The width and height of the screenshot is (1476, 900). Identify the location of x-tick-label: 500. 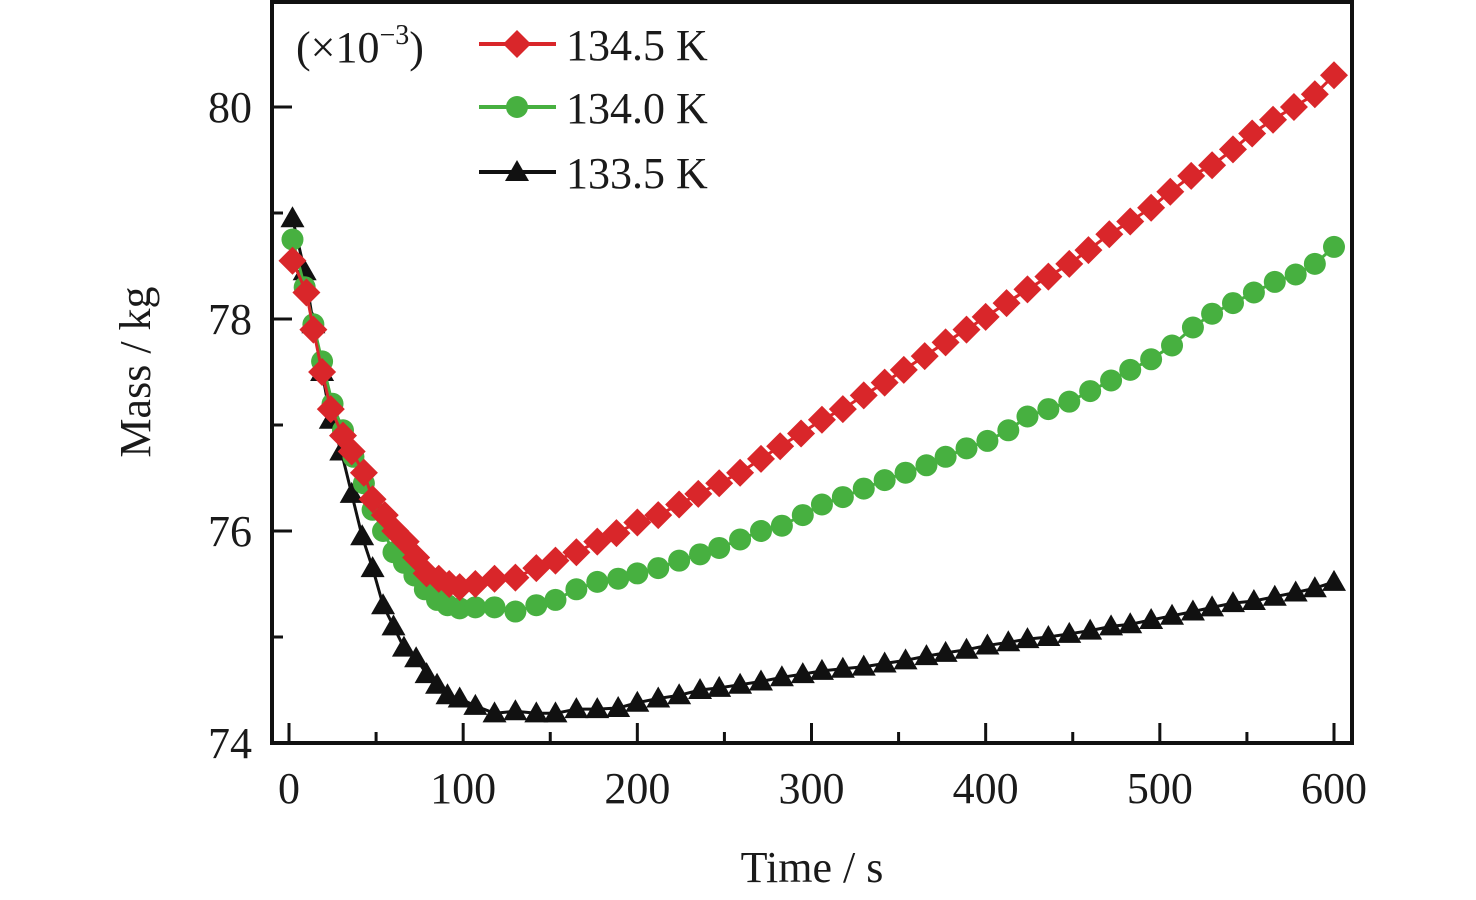
(1160, 788).